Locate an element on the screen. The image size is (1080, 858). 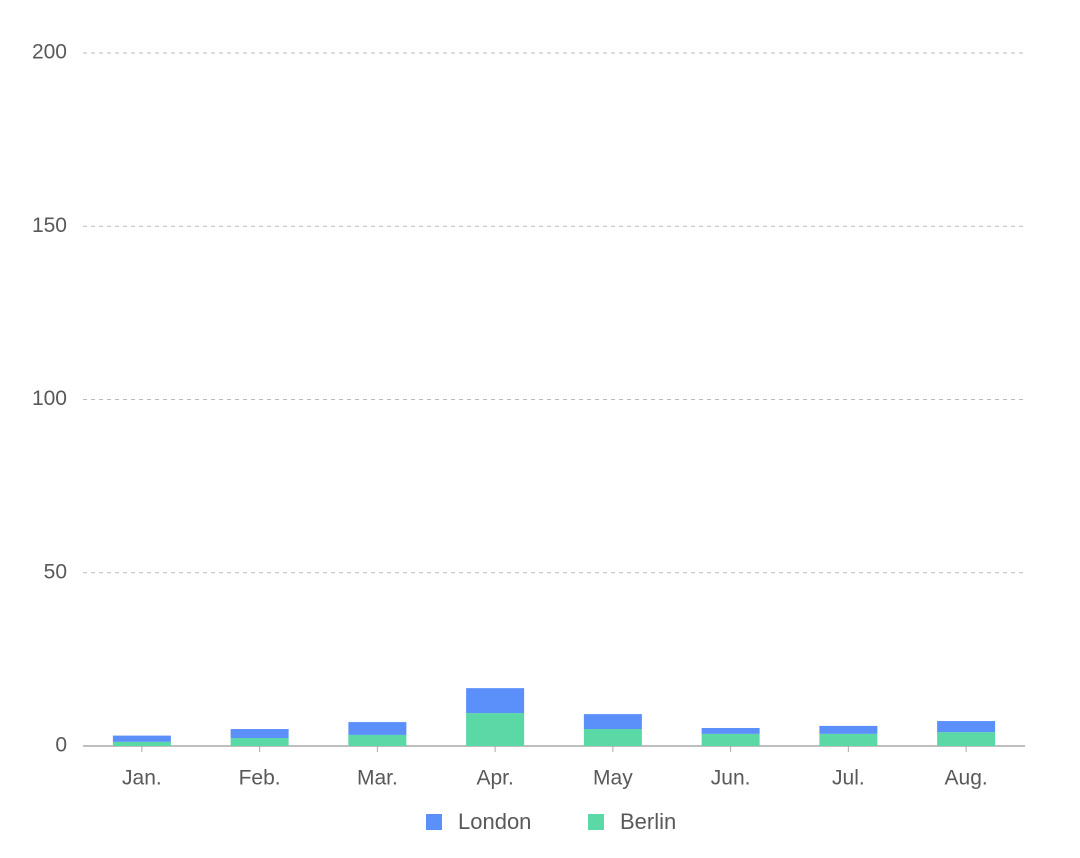
x-tick-label: Jan. is located at coordinates (142, 778).